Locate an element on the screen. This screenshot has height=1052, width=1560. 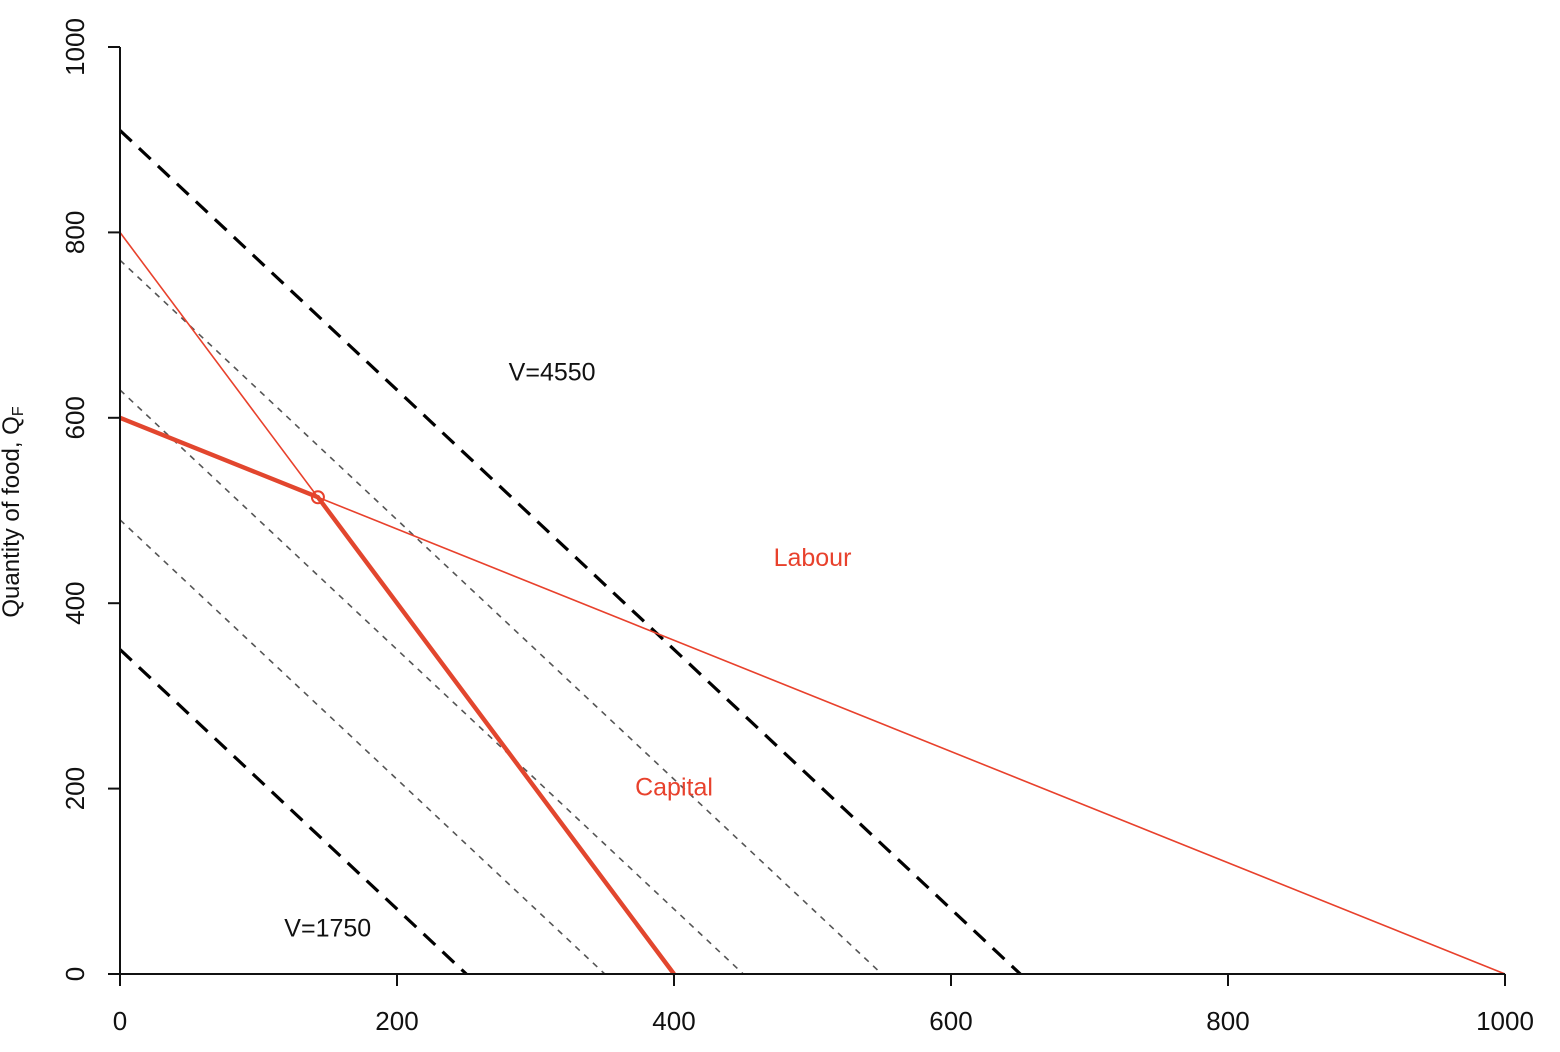
y-tick-label-0: 0 is located at coordinates (75, 974).